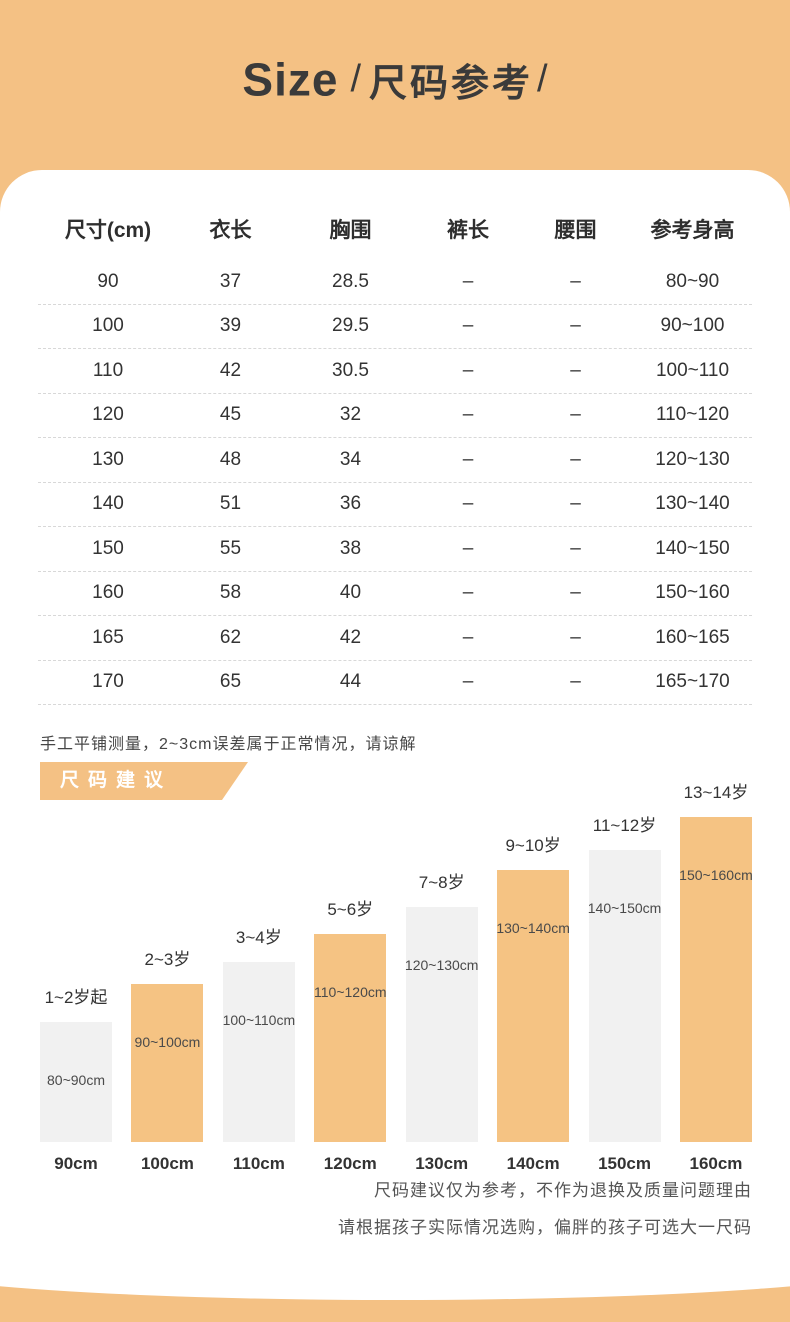  I want to click on age-label: 5~6岁, so click(350, 909).